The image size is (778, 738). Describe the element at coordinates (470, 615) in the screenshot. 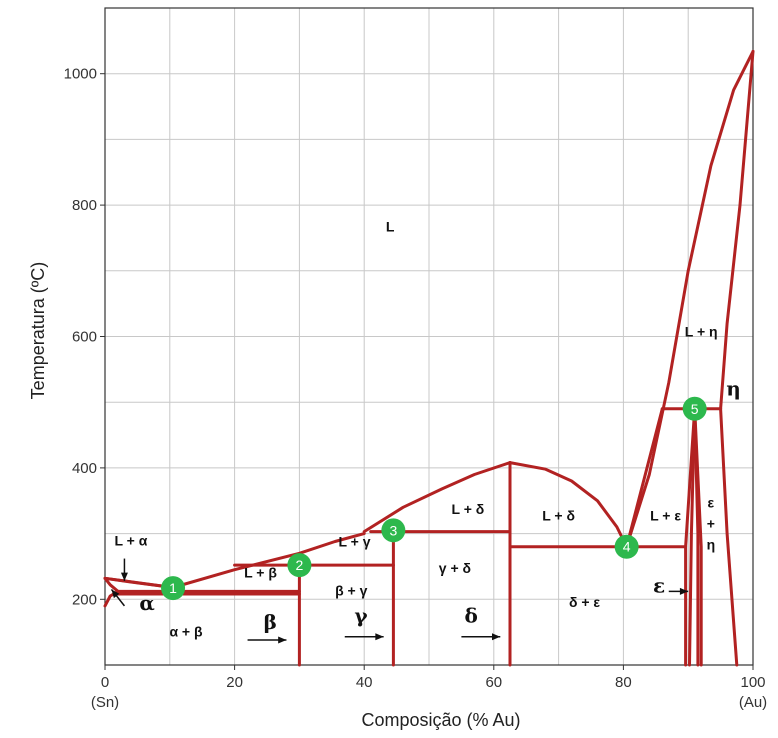

I see `phase-label: δ` at that location.